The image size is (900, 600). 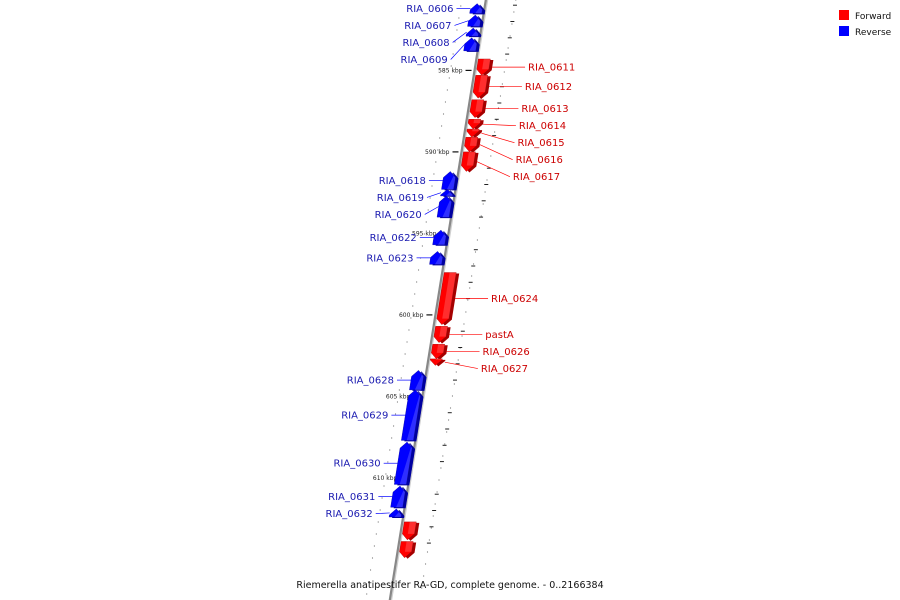 I want to click on gene-label-ria-0632: RIA_0632, so click(x=349, y=514).